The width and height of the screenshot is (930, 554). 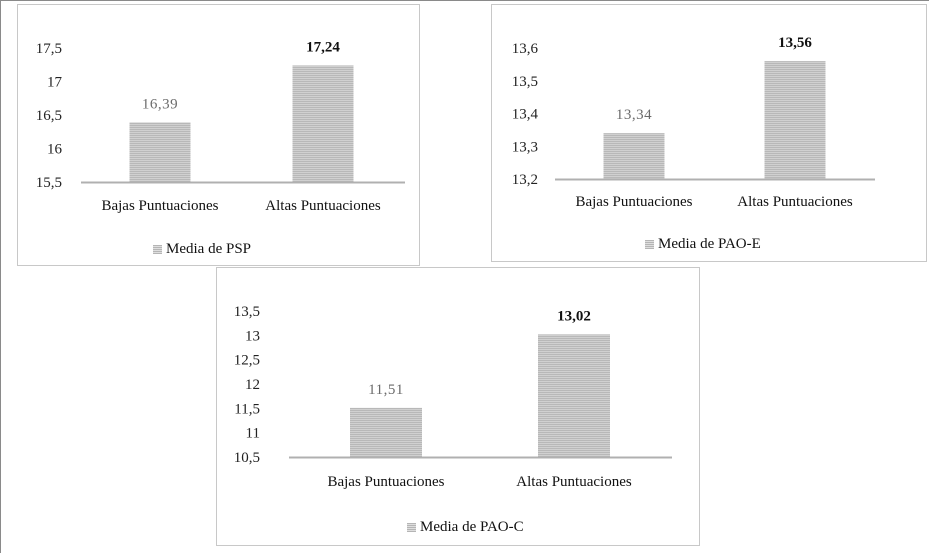 What do you see at coordinates (634, 115) in the screenshot?
I see `data-label: 13,34` at bounding box center [634, 115].